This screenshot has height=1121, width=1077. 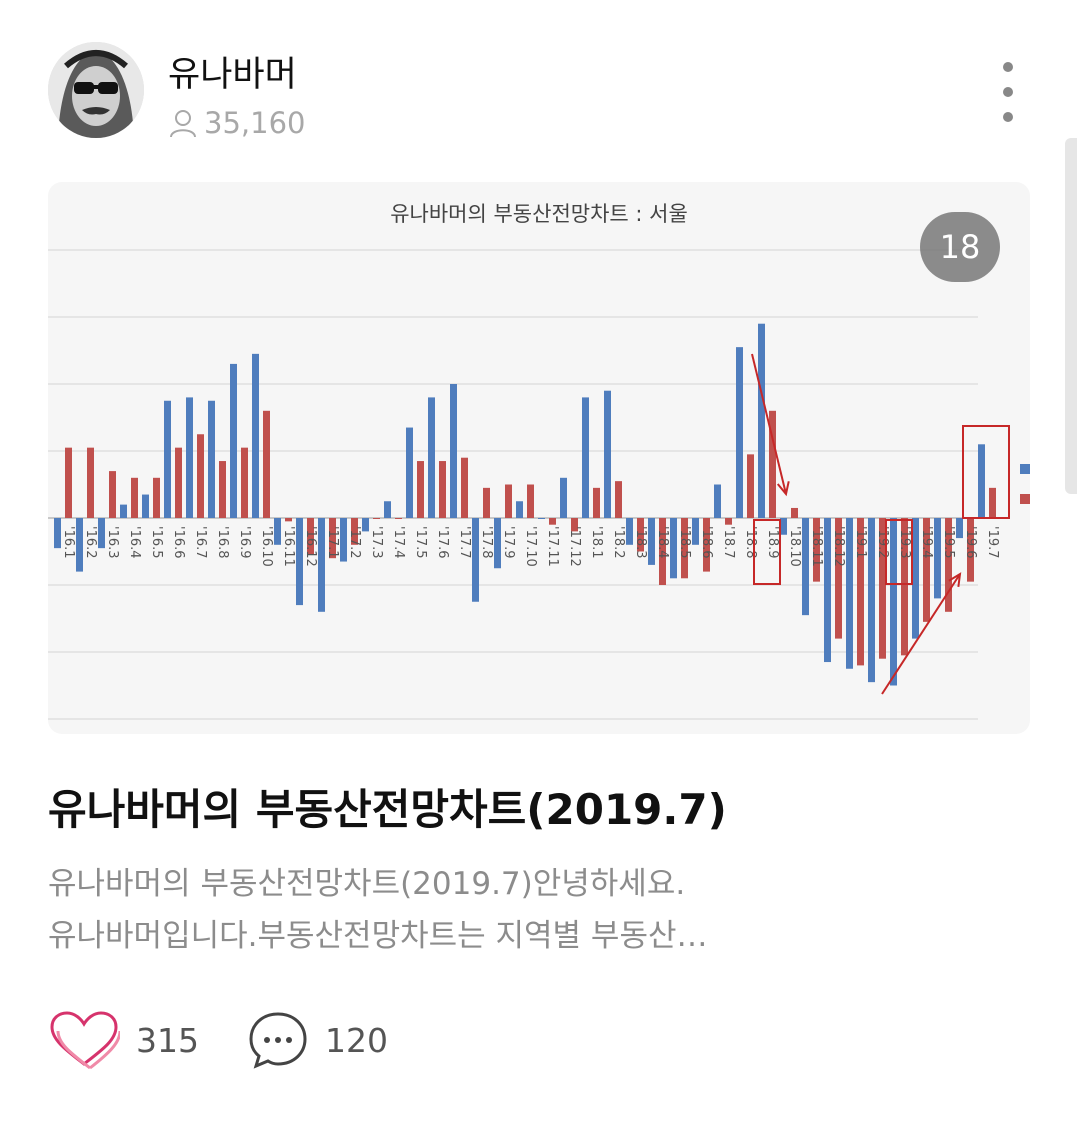 What do you see at coordinates (68, 542) in the screenshot?
I see `chart-tick-label: '16.1` at bounding box center [68, 542].